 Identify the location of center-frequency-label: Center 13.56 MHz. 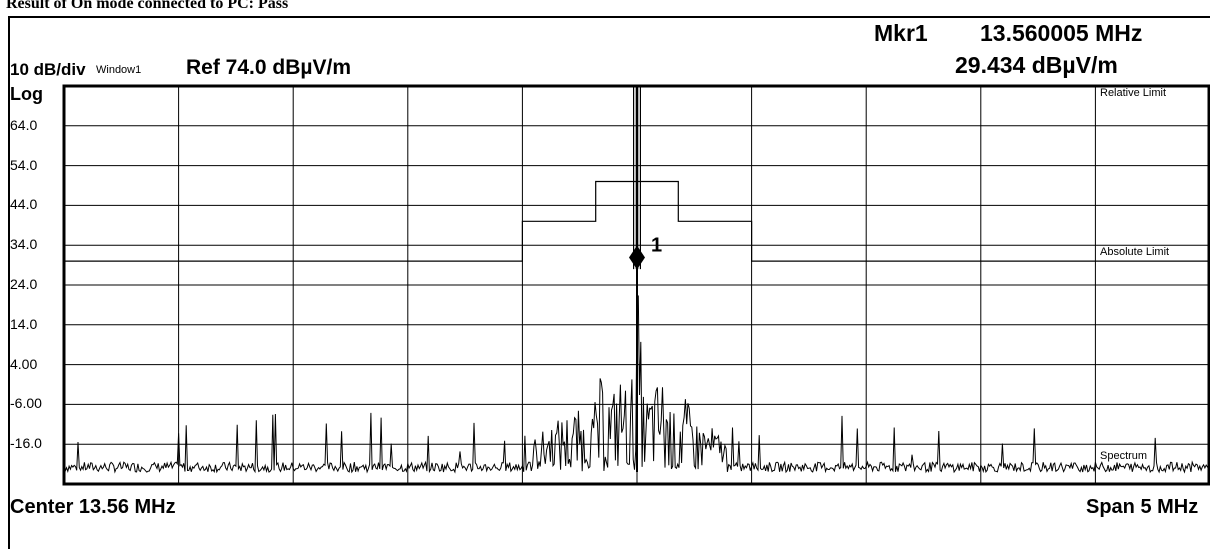
(93, 507).